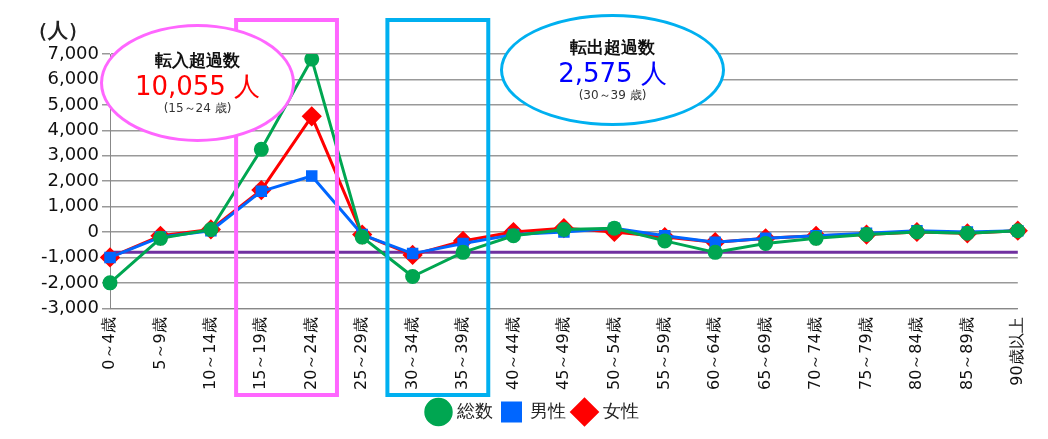 The width and height of the screenshot is (1048, 439). Describe the element at coordinates (563, 353) in the screenshot. I see `x-tick-label: 45～49歳` at that location.